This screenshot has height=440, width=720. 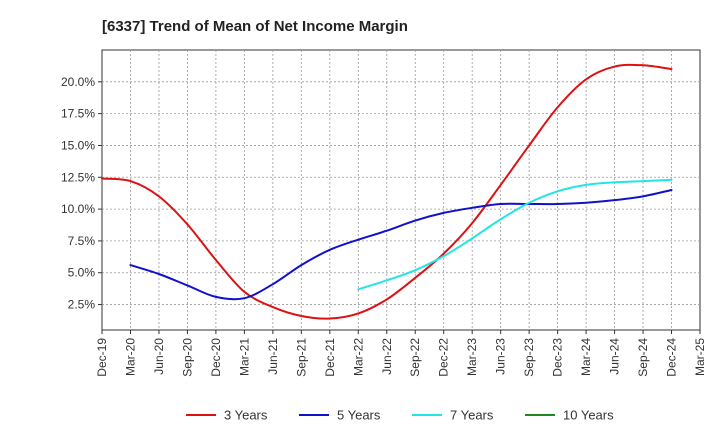 What do you see at coordinates (529, 357) in the screenshot?
I see `x-tick-label: Sep-23` at bounding box center [529, 357].